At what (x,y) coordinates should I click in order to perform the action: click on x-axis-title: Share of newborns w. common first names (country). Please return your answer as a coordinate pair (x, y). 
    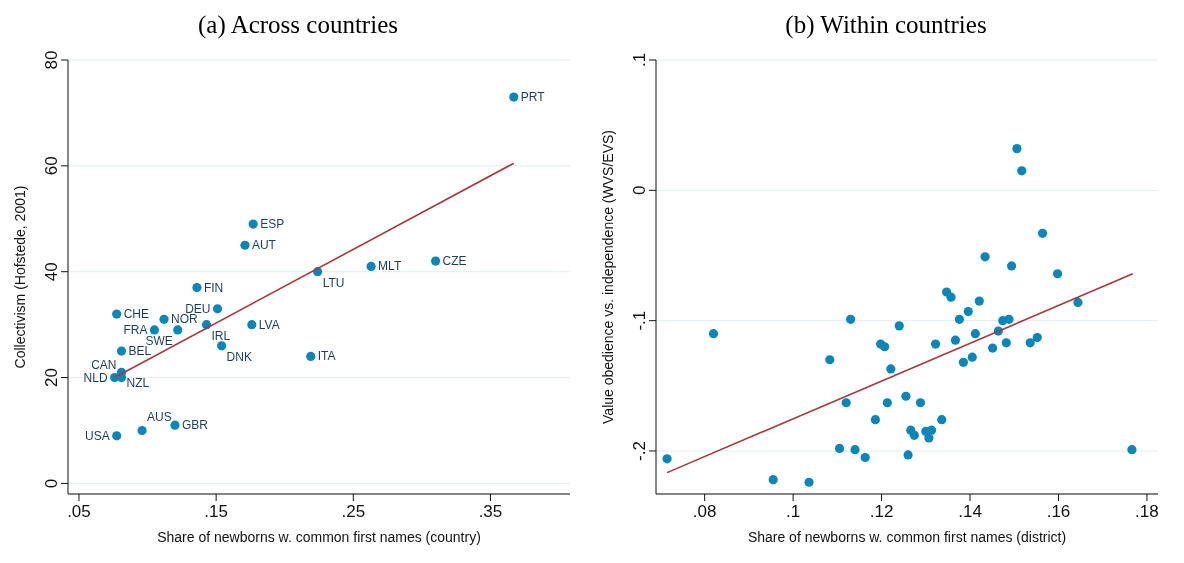
    Looking at the image, I should click on (319, 537).